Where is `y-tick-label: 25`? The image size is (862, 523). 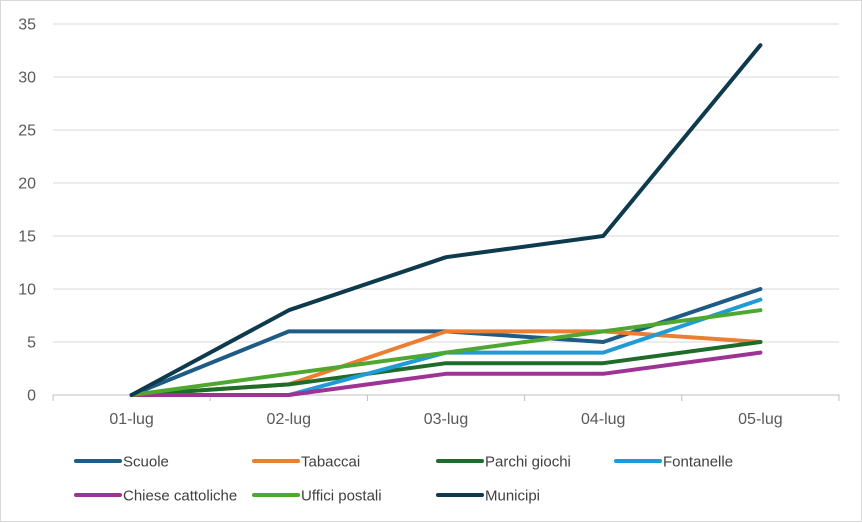 y-tick-label: 25 is located at coordinates (27, 131).